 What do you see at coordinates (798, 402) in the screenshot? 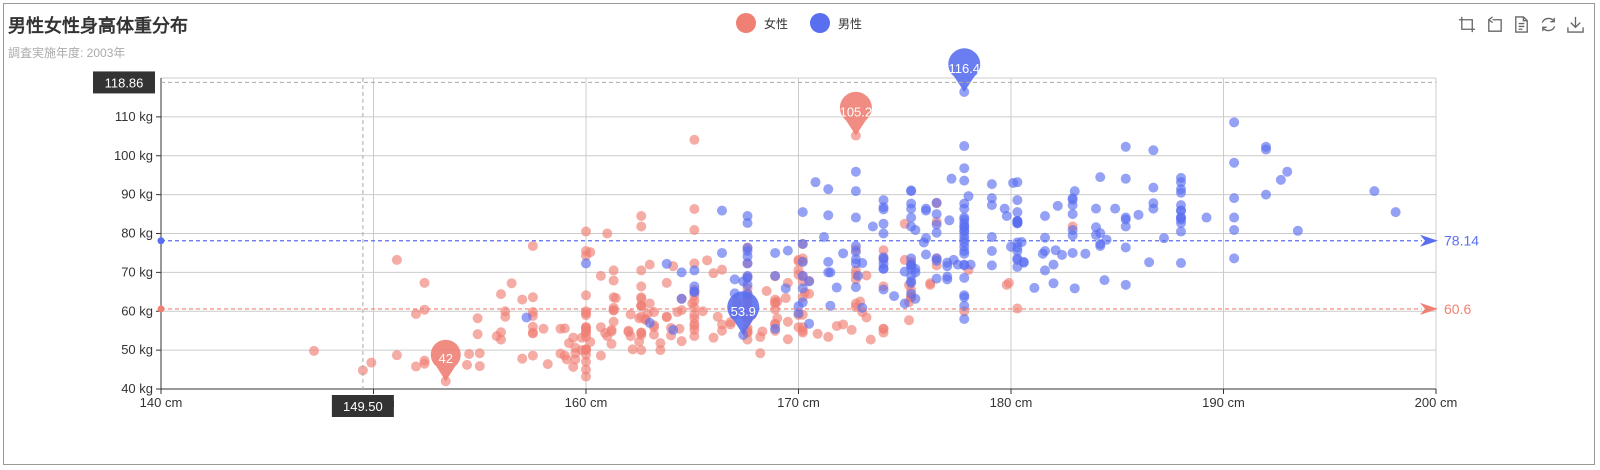
I see `x-tick-label: 170 cm` at bounding box center [798, 402].